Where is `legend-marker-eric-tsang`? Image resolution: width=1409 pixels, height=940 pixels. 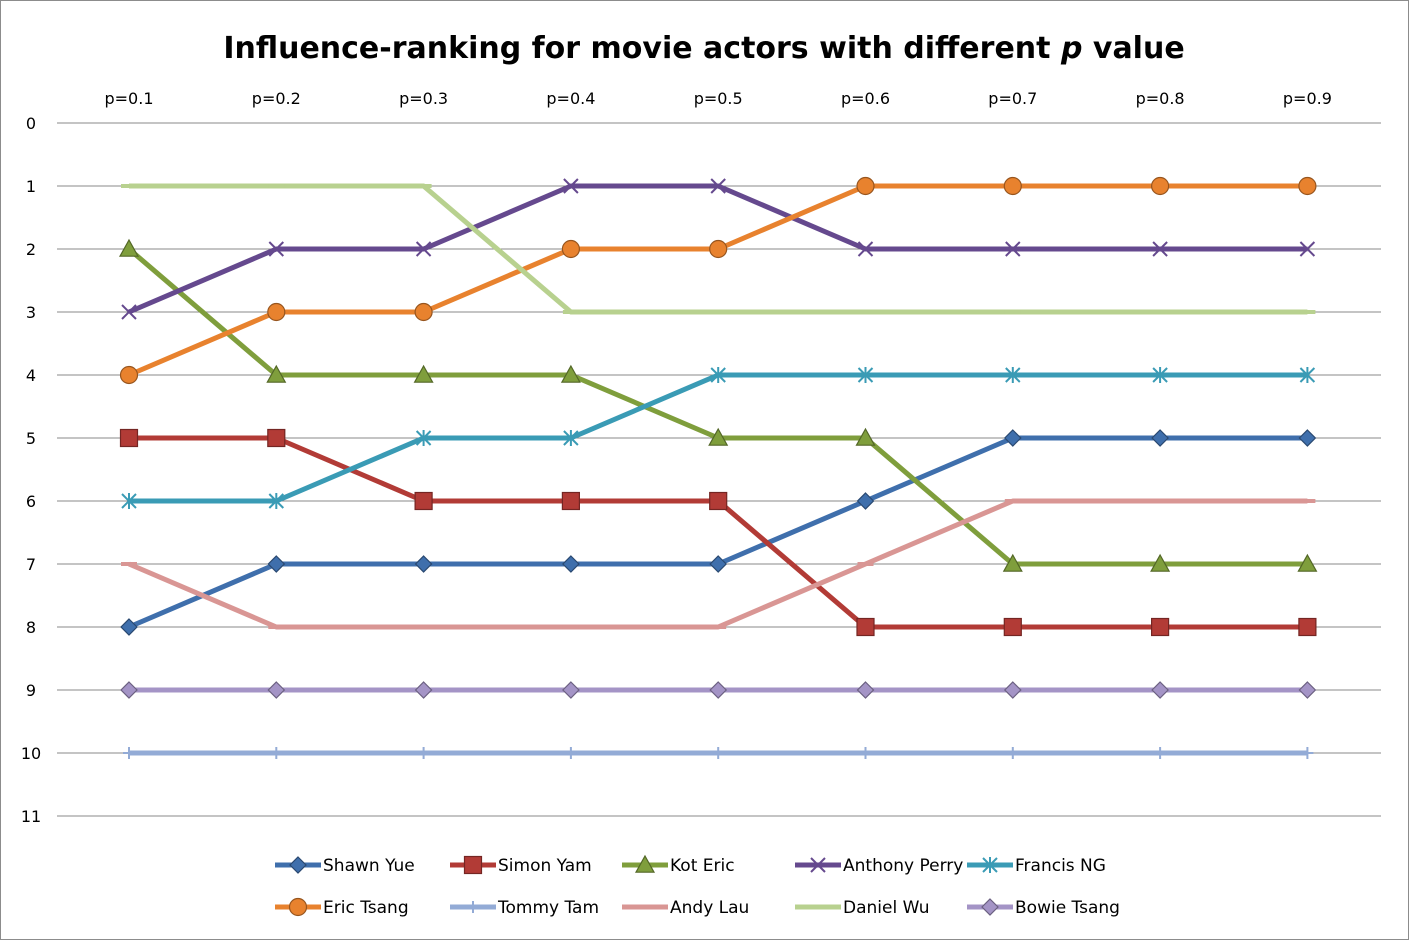
legend-marker-eric-tsang is located at coordinates (298, 907).